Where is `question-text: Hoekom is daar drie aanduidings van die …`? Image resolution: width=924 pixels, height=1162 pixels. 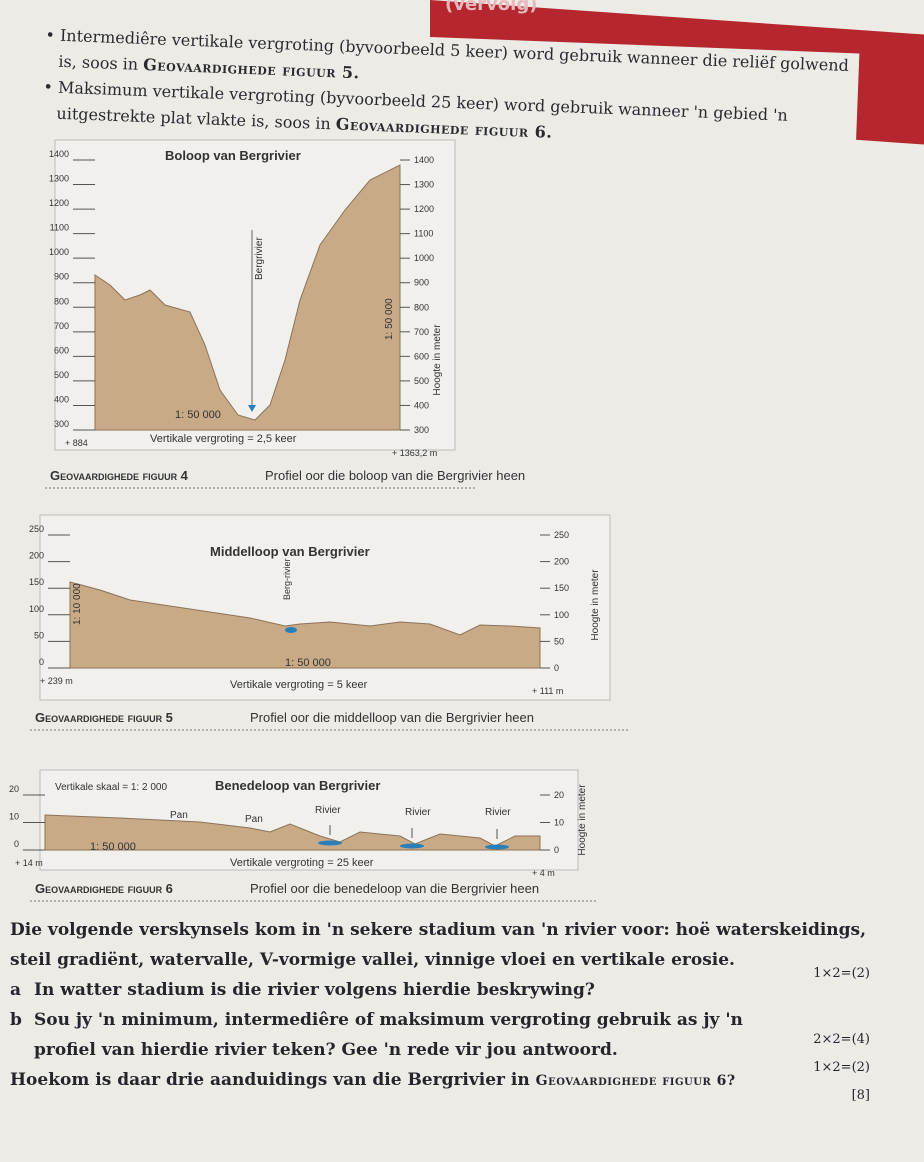
question-text: Hoekom is daar drie aanduidings van die … is located at coordinates (270, 1080).